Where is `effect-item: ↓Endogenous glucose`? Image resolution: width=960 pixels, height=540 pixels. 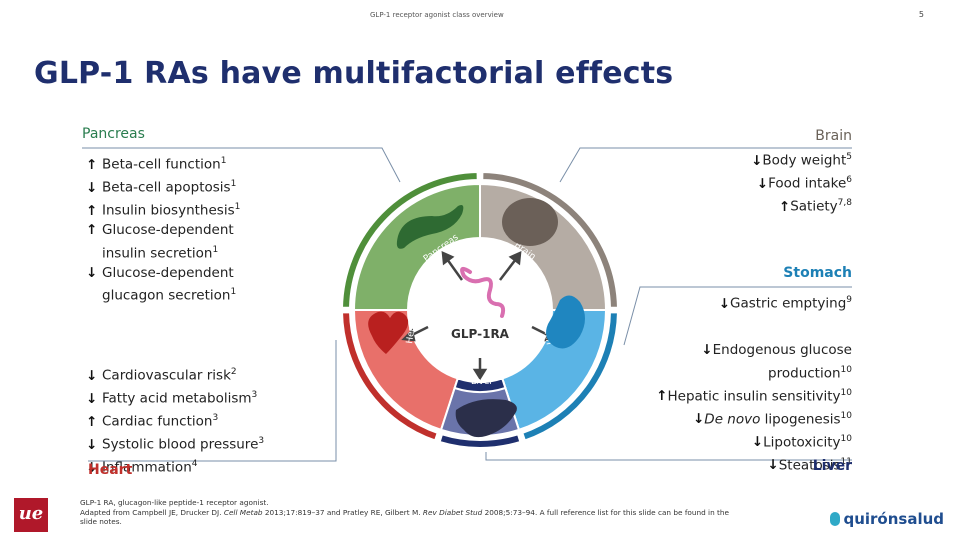
effect-item: ↓Endogenous glucose is located at coordinates (751, 351).